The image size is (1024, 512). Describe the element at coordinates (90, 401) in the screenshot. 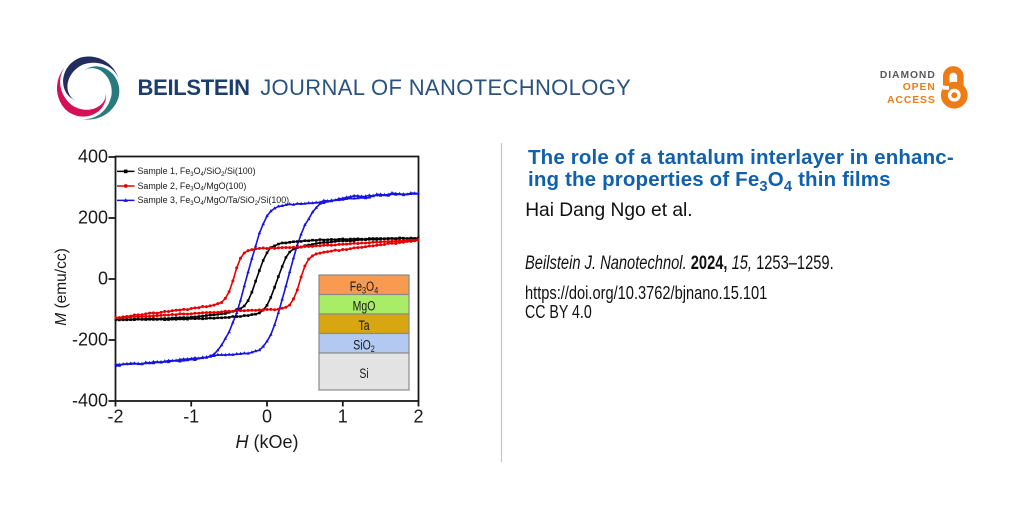

I see `svg-text: -400` at that location.